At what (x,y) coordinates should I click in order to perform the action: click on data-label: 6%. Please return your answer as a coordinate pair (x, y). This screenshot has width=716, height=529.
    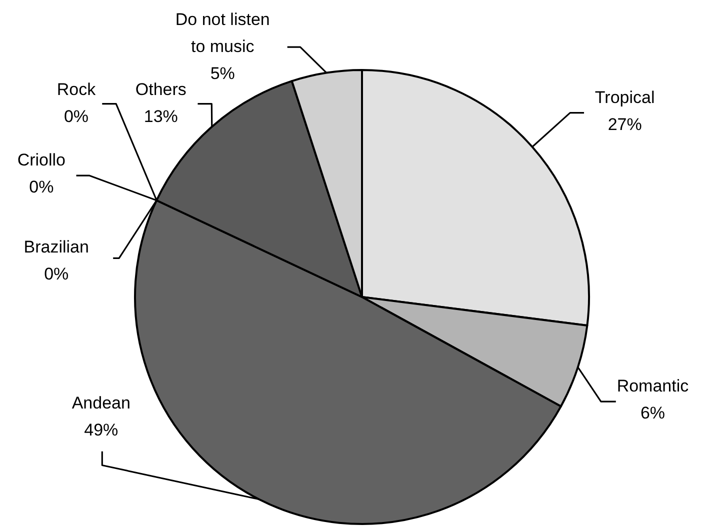
    Looking at the image, I should click on (653, 413).